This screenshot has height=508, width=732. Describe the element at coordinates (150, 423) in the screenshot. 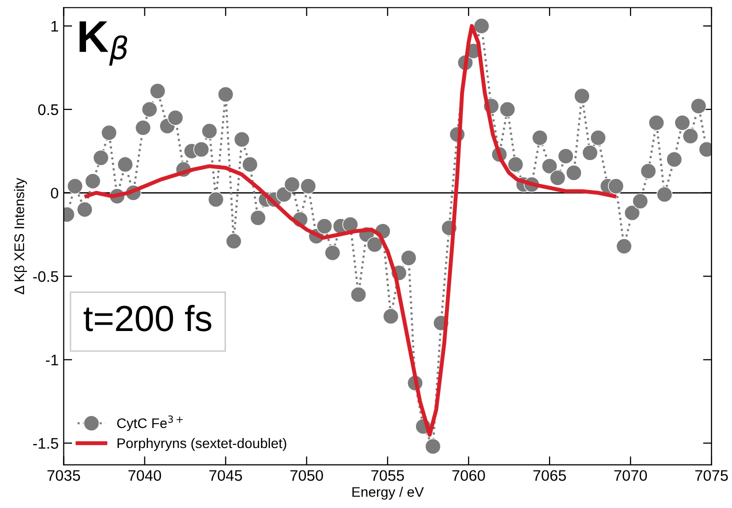

I see `legend-label: CytC Fe$^{3+}$` at that location.